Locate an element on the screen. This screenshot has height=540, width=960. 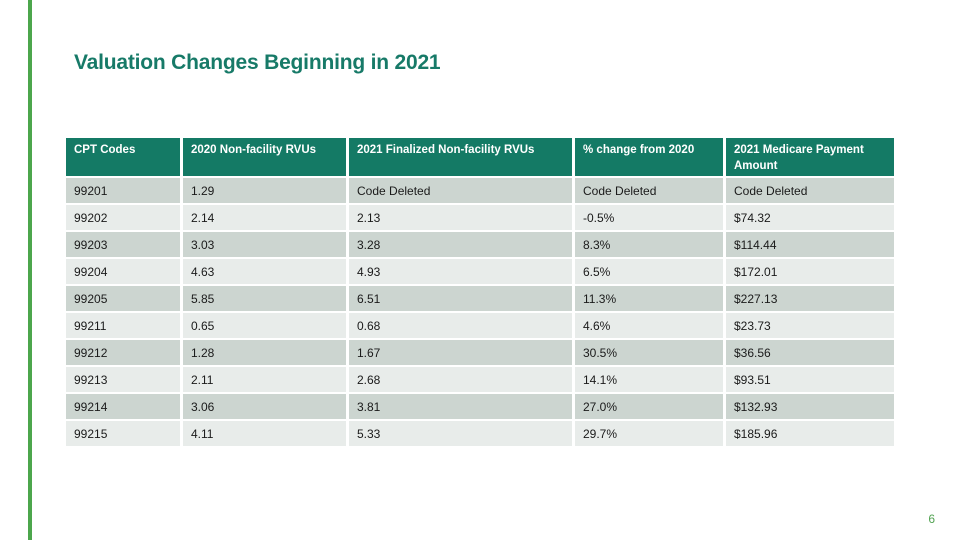
cell-pct-change: 14.1% is located at coordinates (650, 380).